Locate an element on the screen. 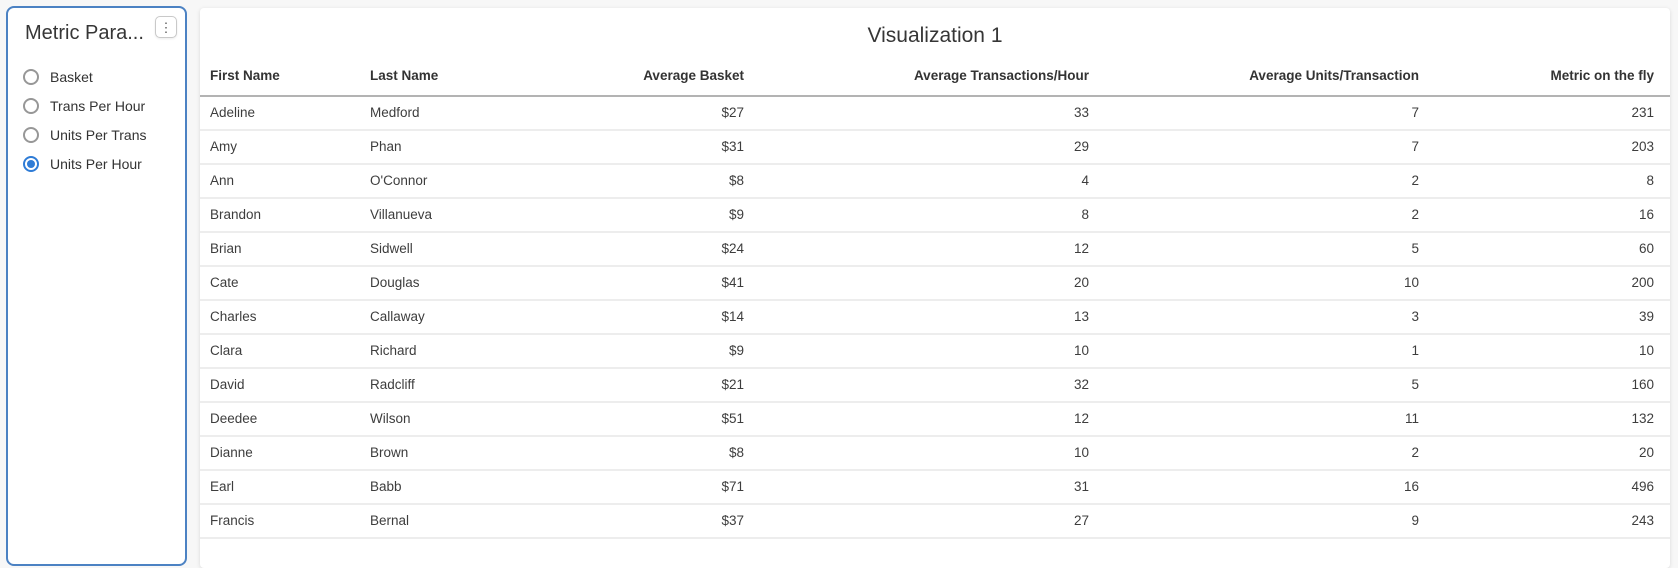 The image size is (1678, 568). column-header-average-transactions-hour: Average Transactions/Hour is located at coordinates (932, 77).